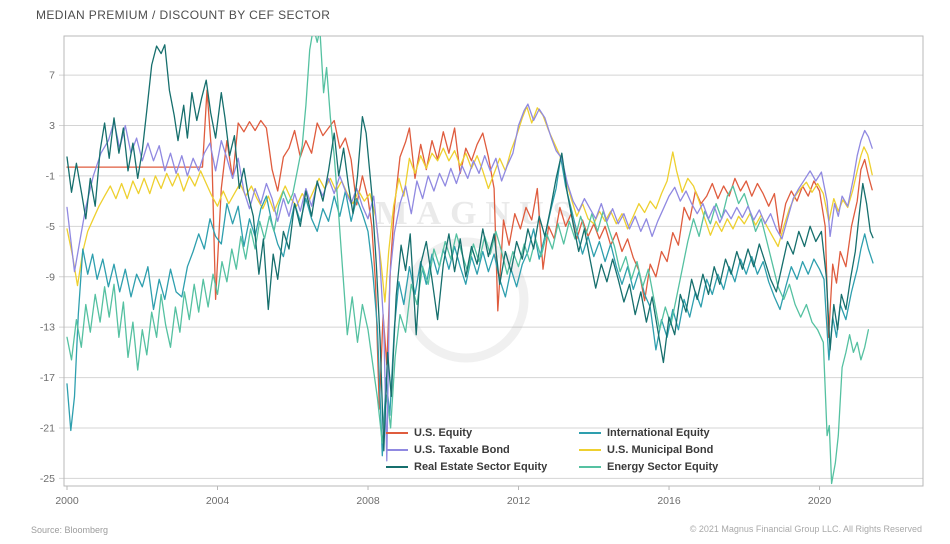 The image size is (950, 544). Describe the element at coordinates (47, 328) in the screenshot. I see `y-tick-label: -13` at that location.